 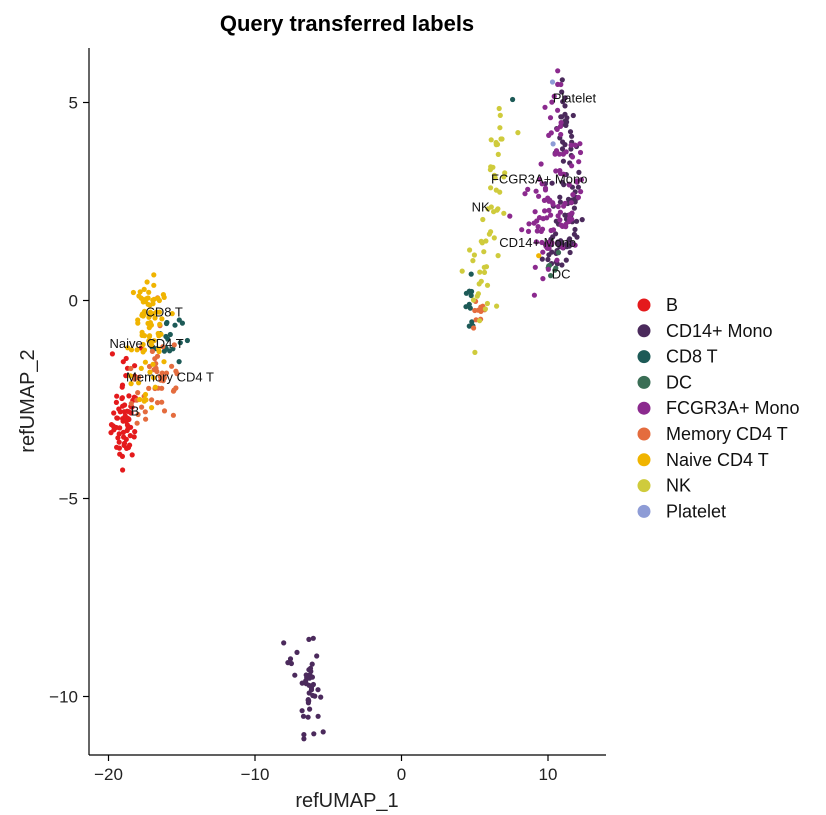 I want to click on chart-title: Query transferred labels, so click(x=347, y=23).